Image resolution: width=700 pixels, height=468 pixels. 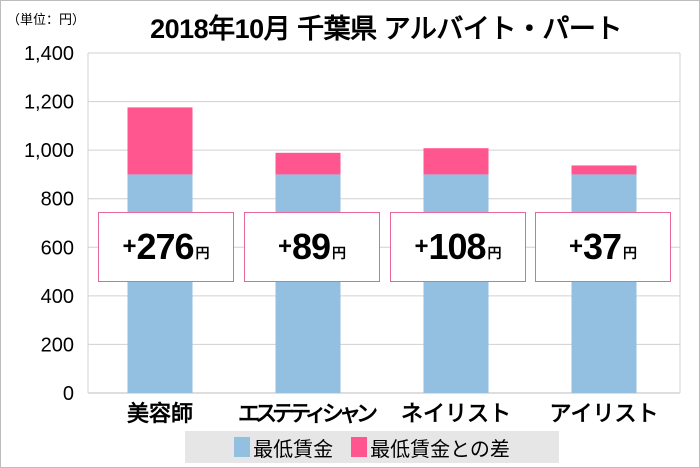 I want to click on x-category-label: エステティシャン, so click(x=308, y=413).